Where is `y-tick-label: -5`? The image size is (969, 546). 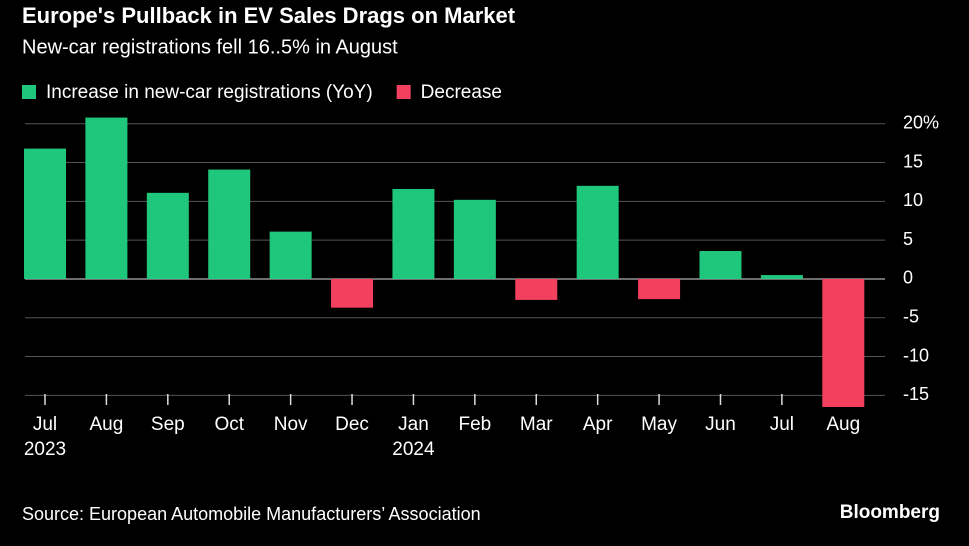 y-tick-label: -5 is located at coordinates (911, 317).